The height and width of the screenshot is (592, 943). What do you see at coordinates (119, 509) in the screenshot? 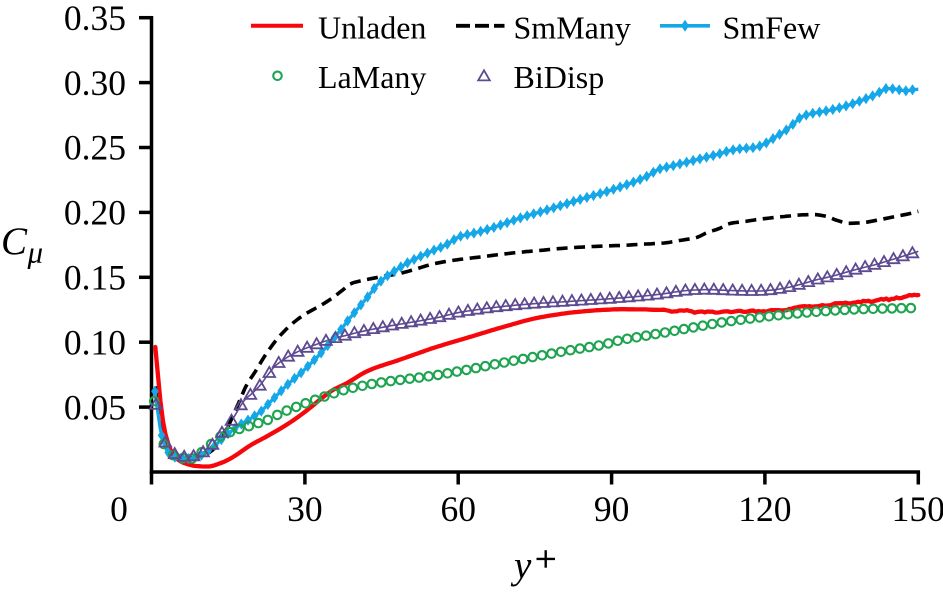
I see `svg-text: 0` at bounding box center [119, 509].